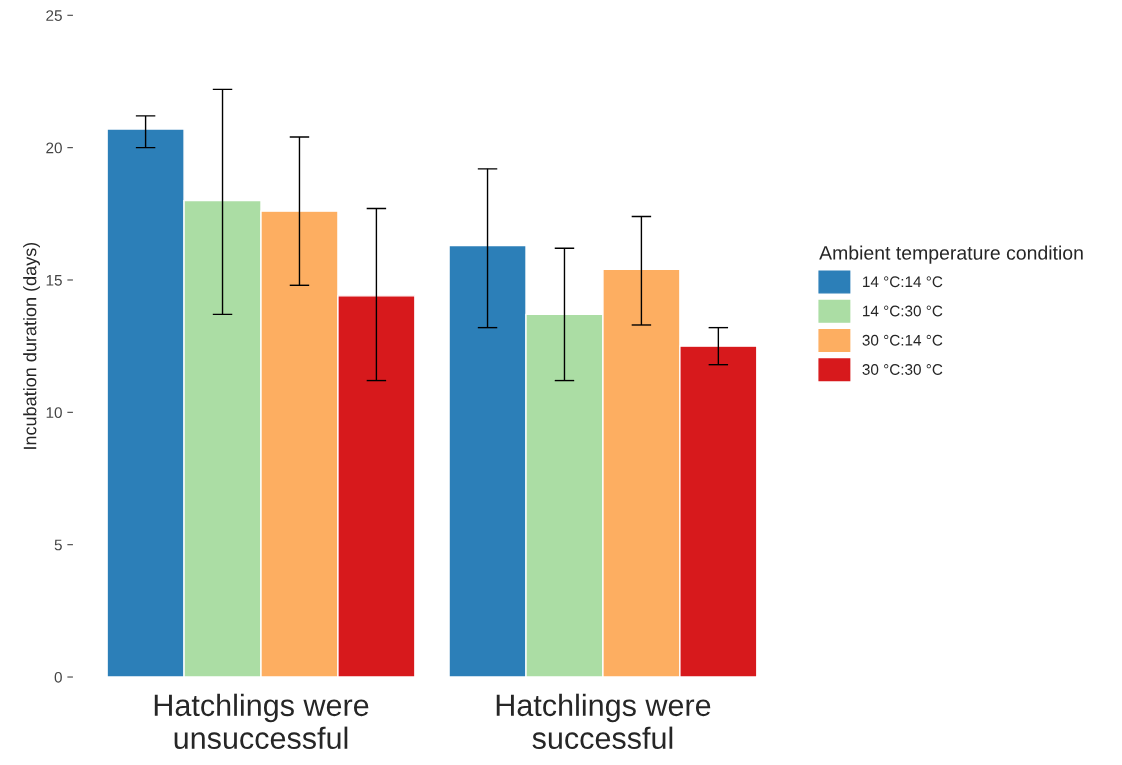 The width and height of the screenshot is (1122, 765). I want to click on y-tick-label: 25, so click(54, 15).